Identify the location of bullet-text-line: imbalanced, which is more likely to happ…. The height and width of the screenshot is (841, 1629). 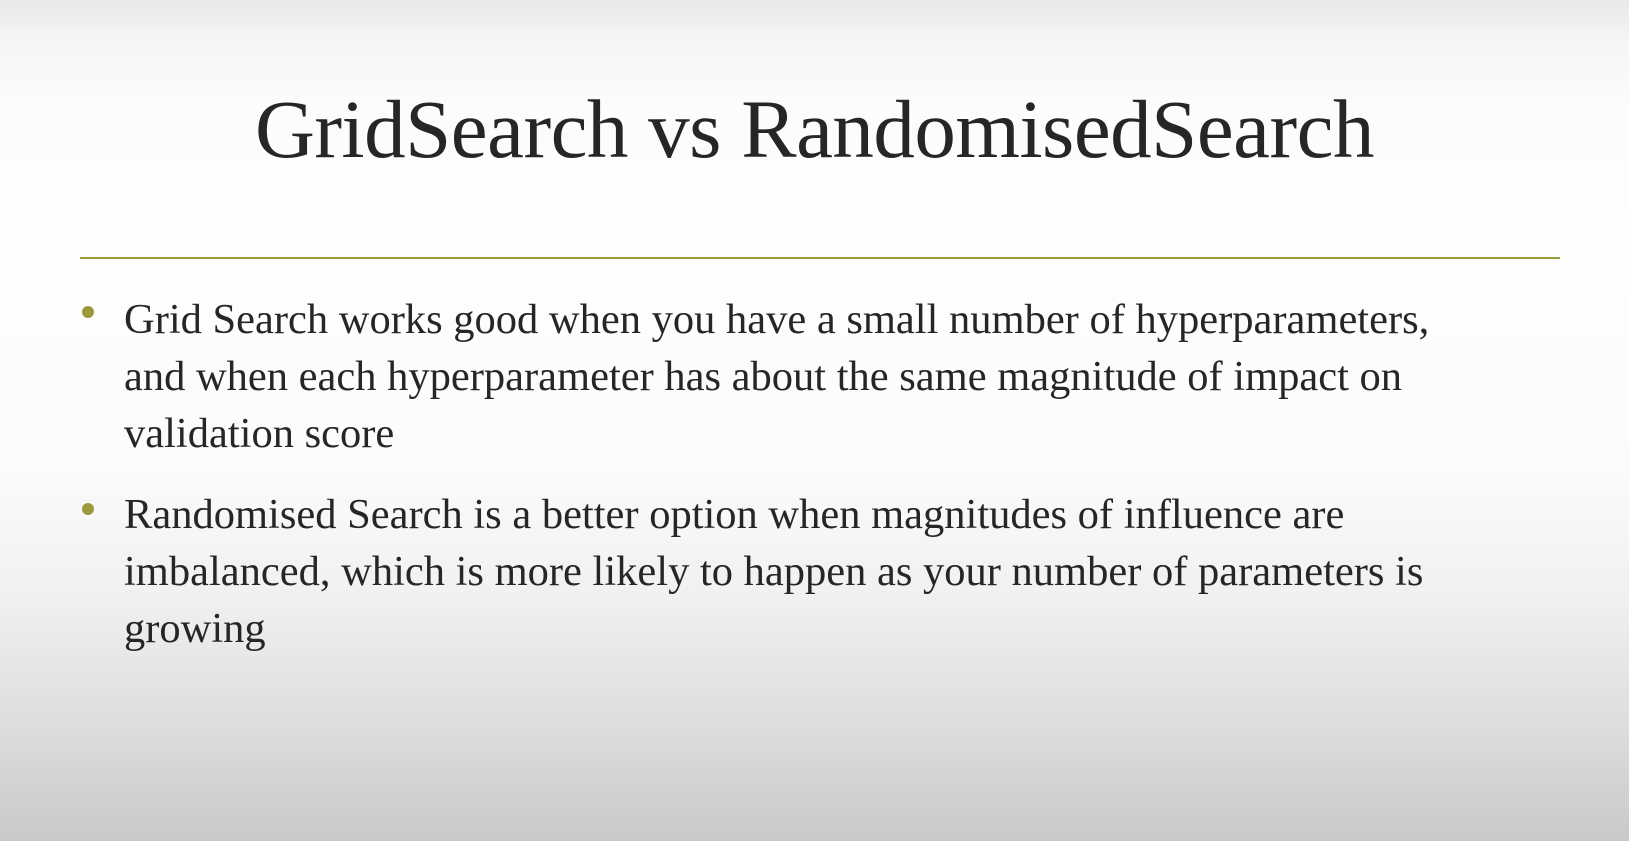
(774, 571).